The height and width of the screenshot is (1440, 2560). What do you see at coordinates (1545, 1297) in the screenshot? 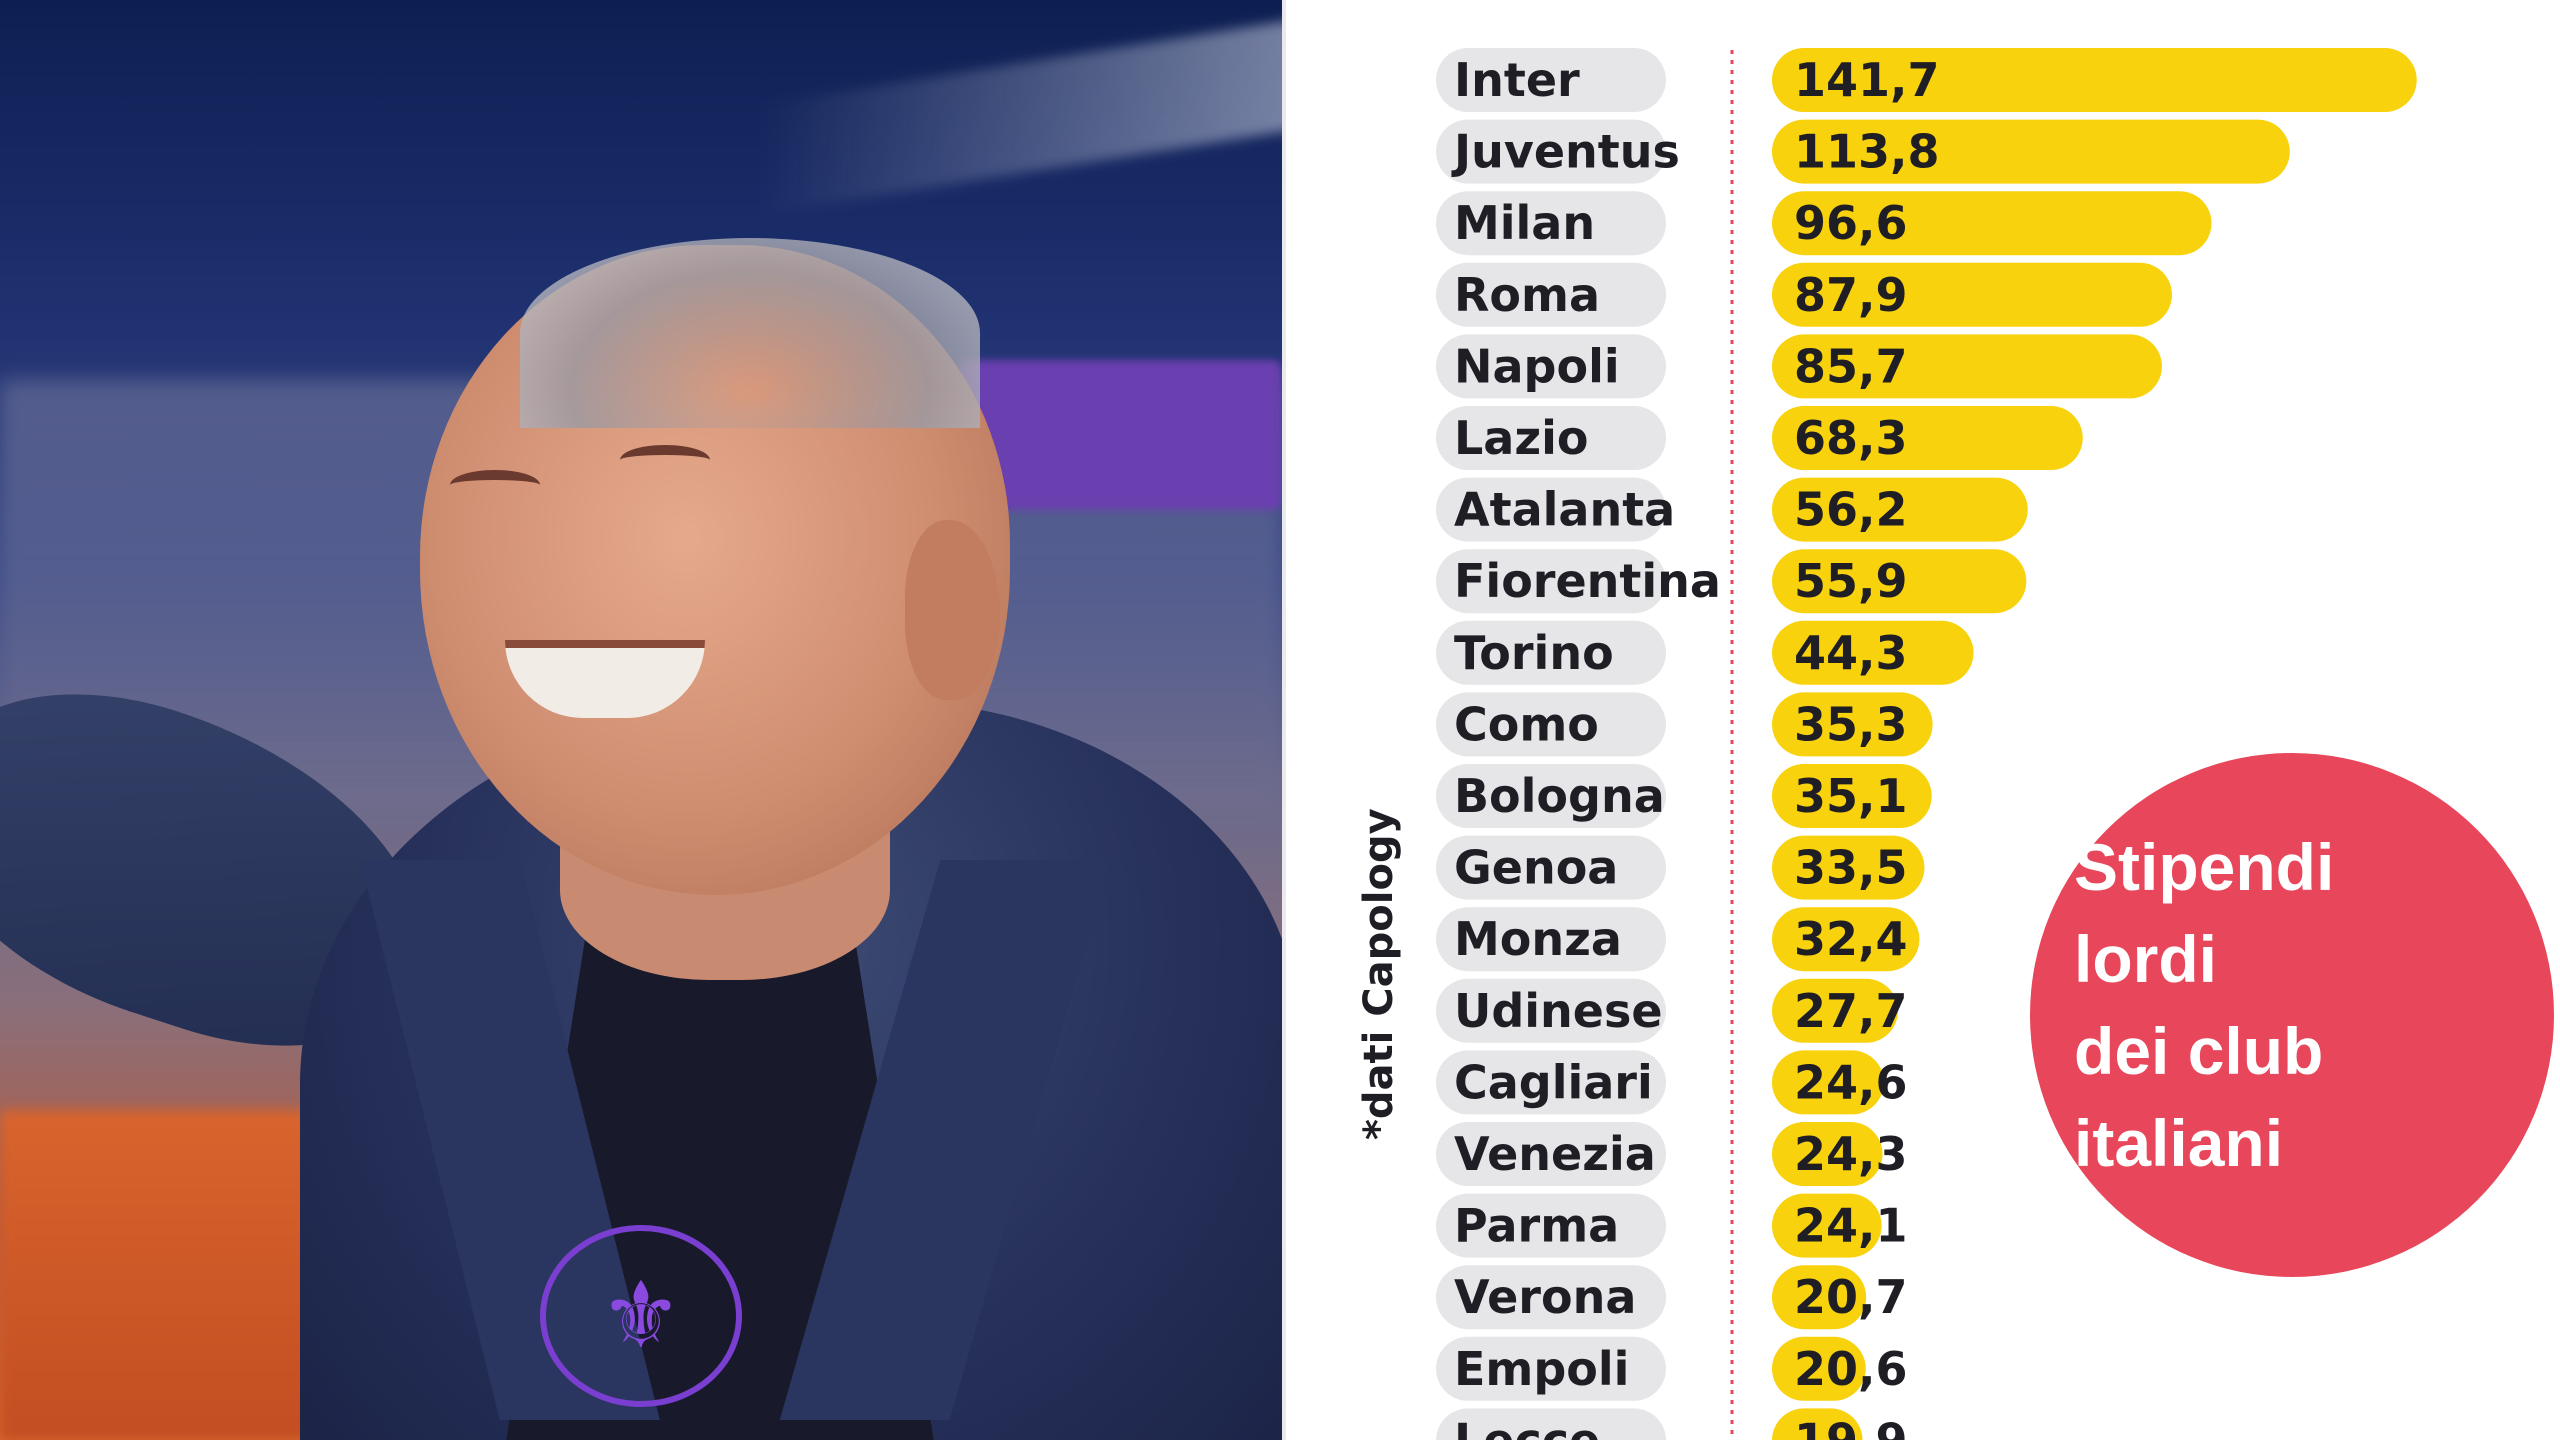
I see `team-label: Verona` at bounding box center [1545, 1297].